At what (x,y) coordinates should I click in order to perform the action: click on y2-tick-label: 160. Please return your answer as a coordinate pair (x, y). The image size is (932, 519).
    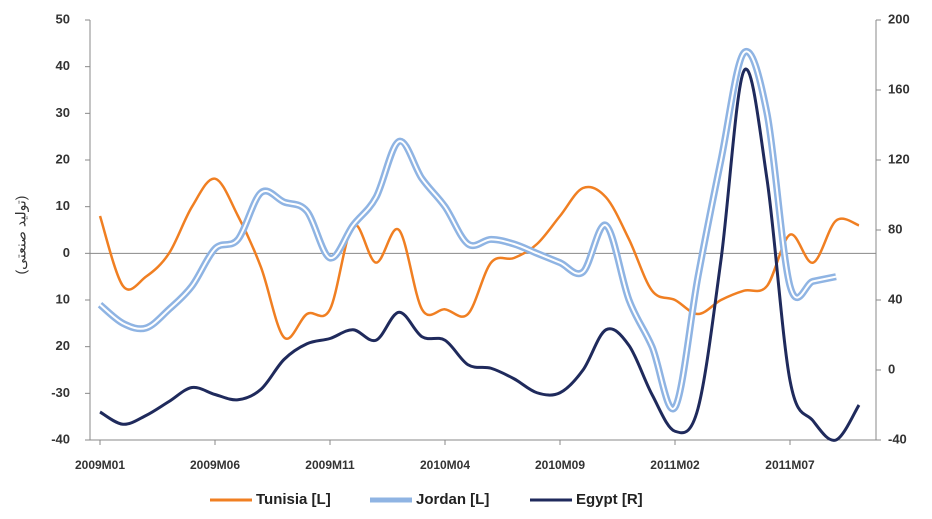
    Looking at the image, I should click on (899, 88).